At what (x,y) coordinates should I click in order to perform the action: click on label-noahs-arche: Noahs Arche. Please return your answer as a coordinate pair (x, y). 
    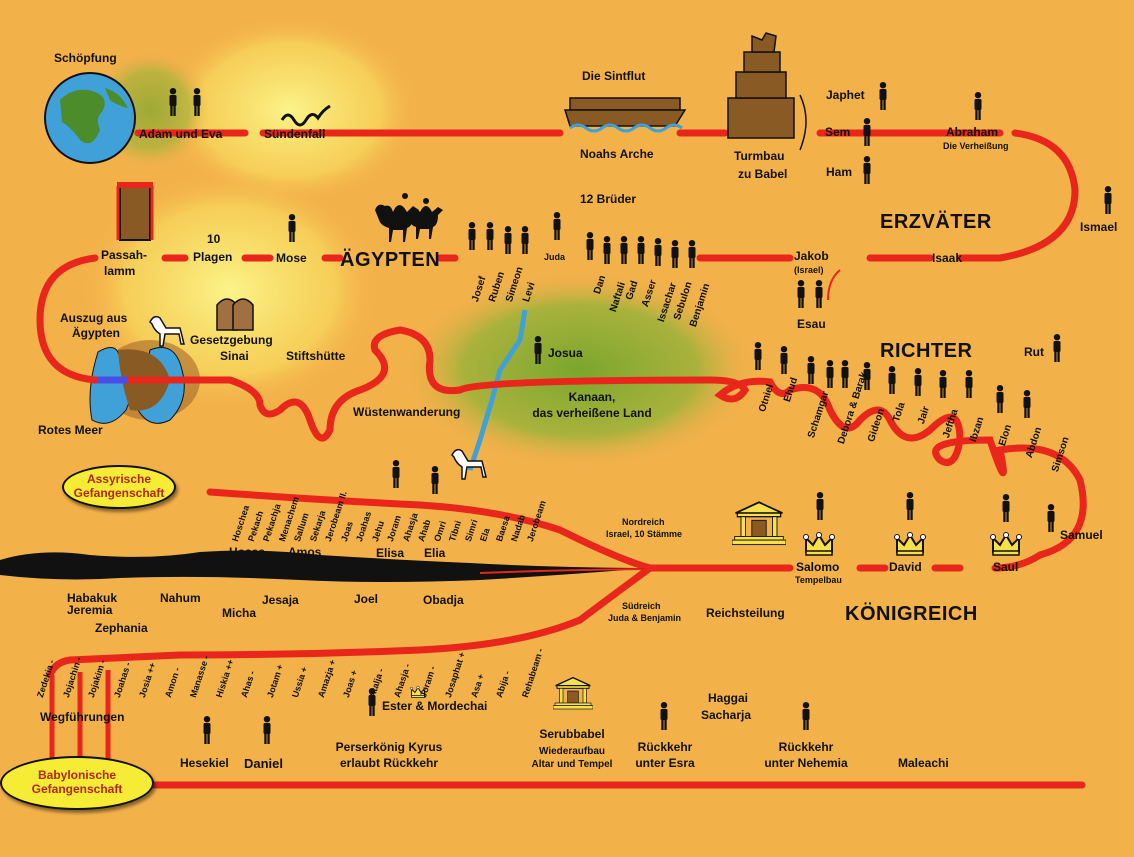
    Looking at the image, I should click on (617, 154).